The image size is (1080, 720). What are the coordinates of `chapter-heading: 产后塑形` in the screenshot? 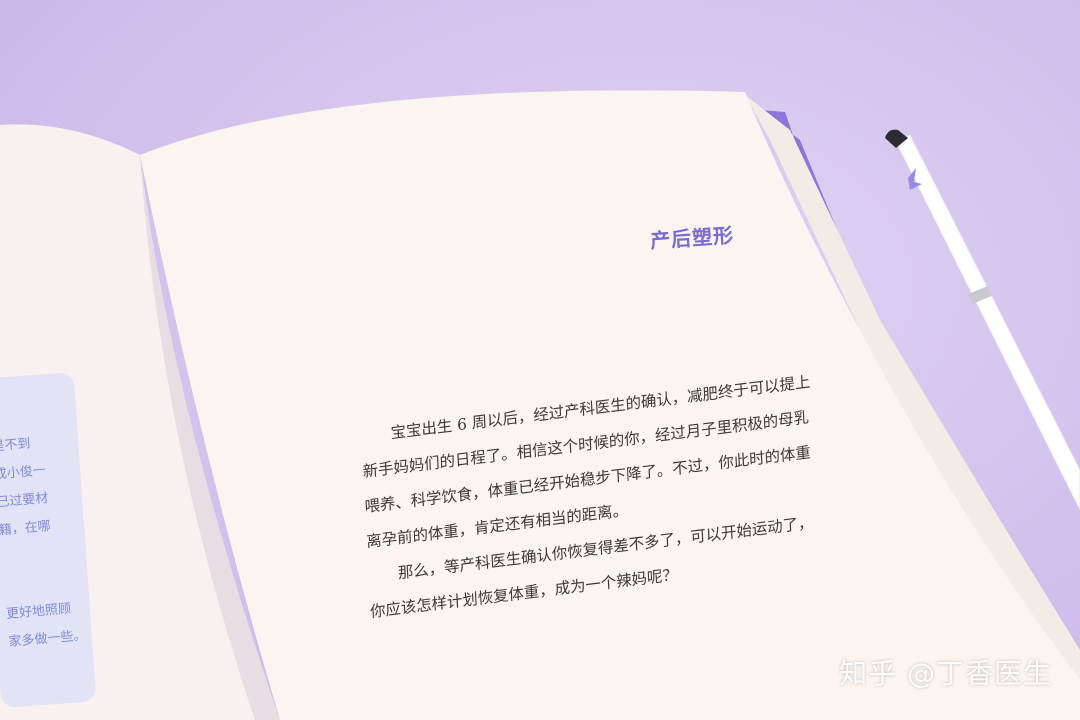 It's located at (692, 238).